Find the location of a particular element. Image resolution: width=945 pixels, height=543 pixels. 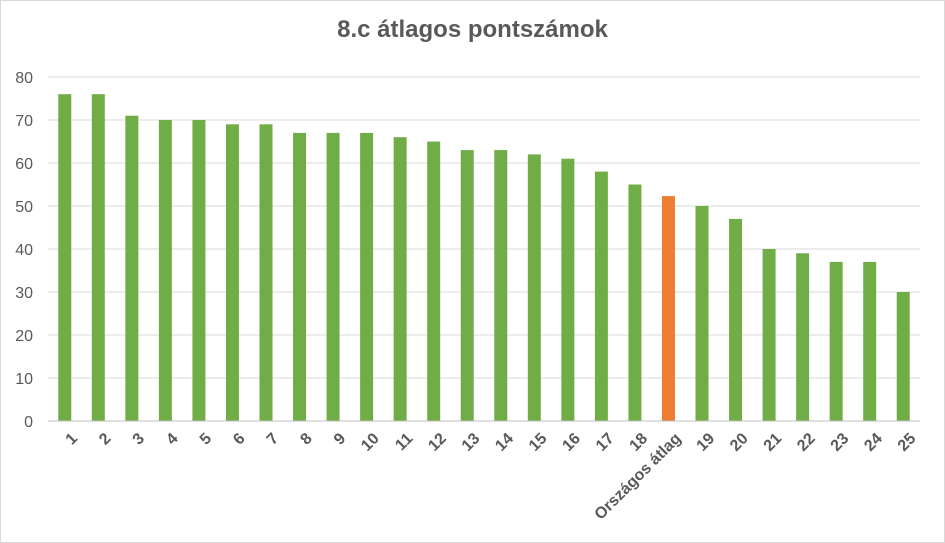

x-tick-label: 2 is located at coordinates (105, 439).